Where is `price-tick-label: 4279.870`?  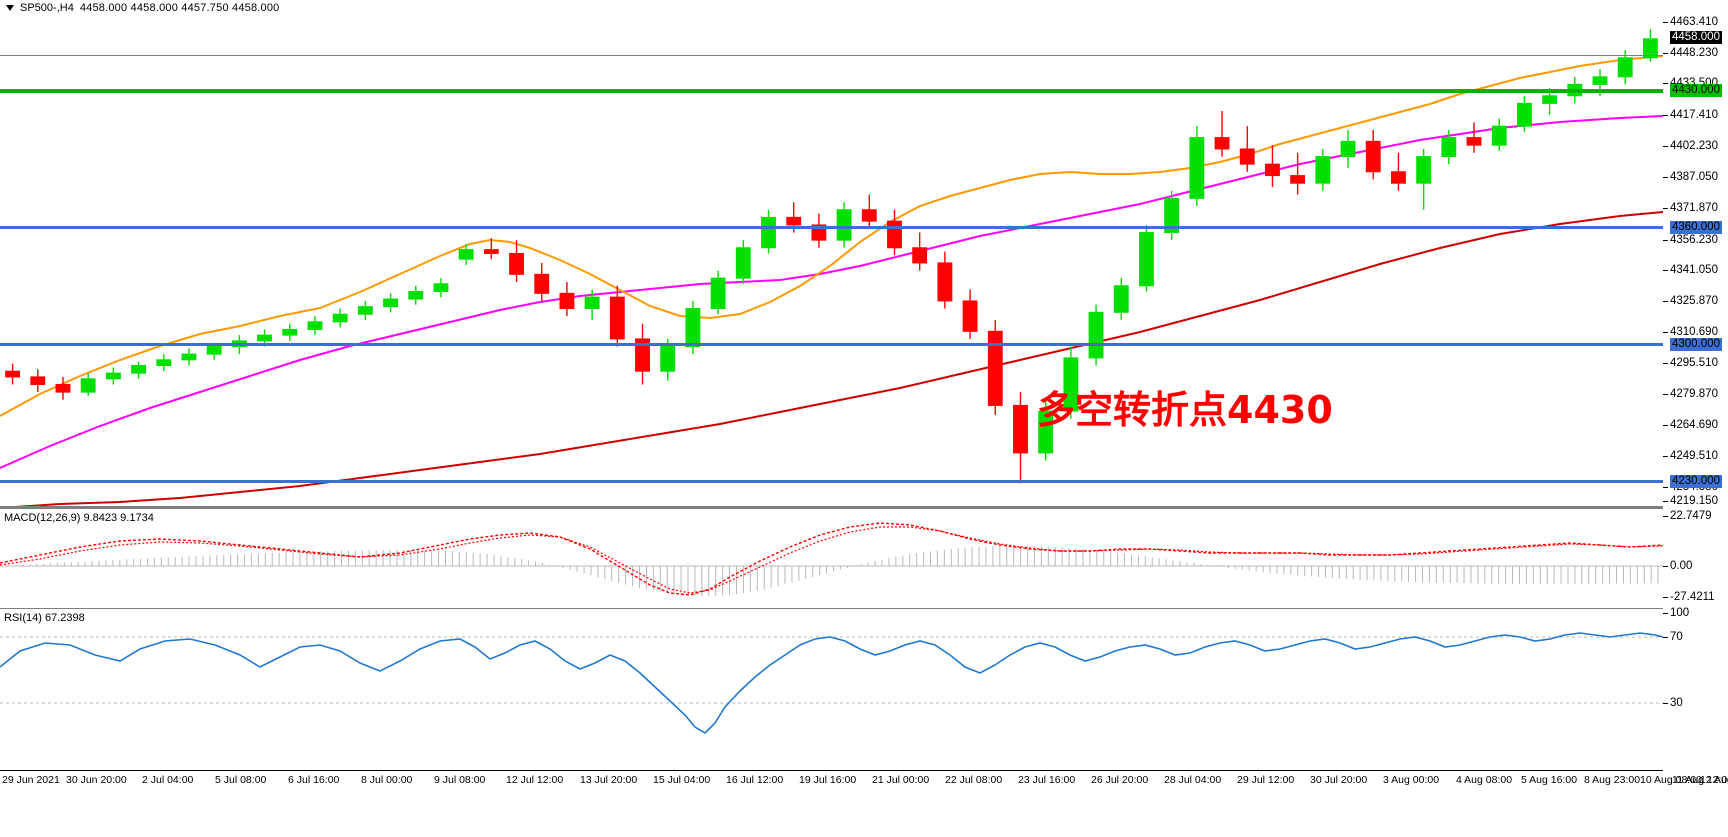 price-tick-label: 4279.870 is located at coordinates (1694, 394).